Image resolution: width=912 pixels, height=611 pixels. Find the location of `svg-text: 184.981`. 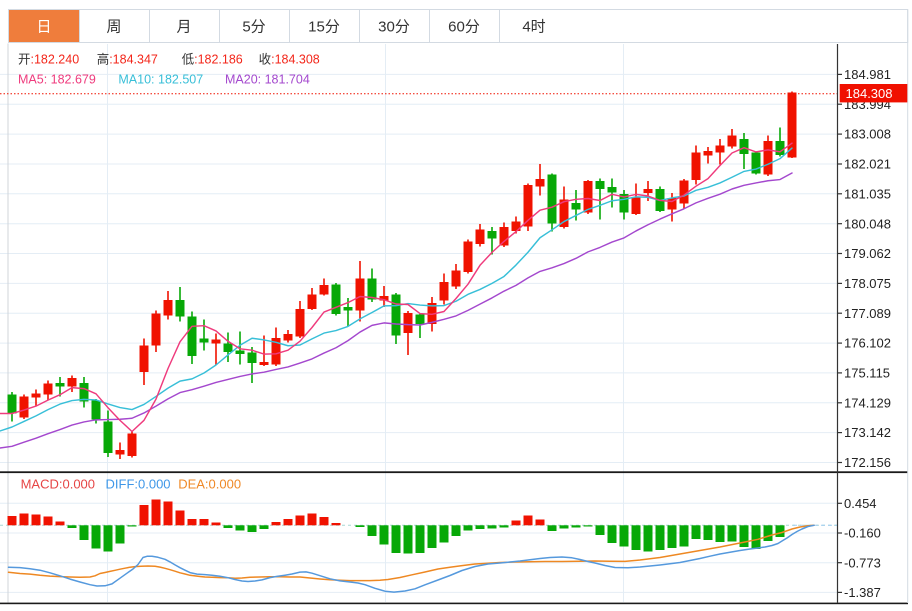

svg-text: 184.981 is located at coordinates (867, 74).